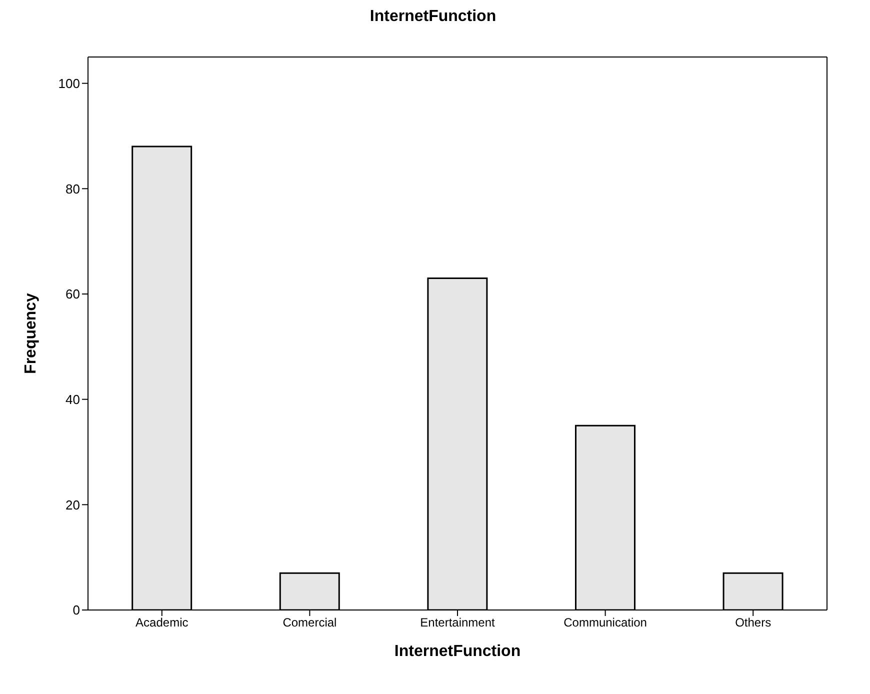  Describe the element at coordinates (309, 623) in the screenshot. I see `x-tick-label: Comercial` at that location.